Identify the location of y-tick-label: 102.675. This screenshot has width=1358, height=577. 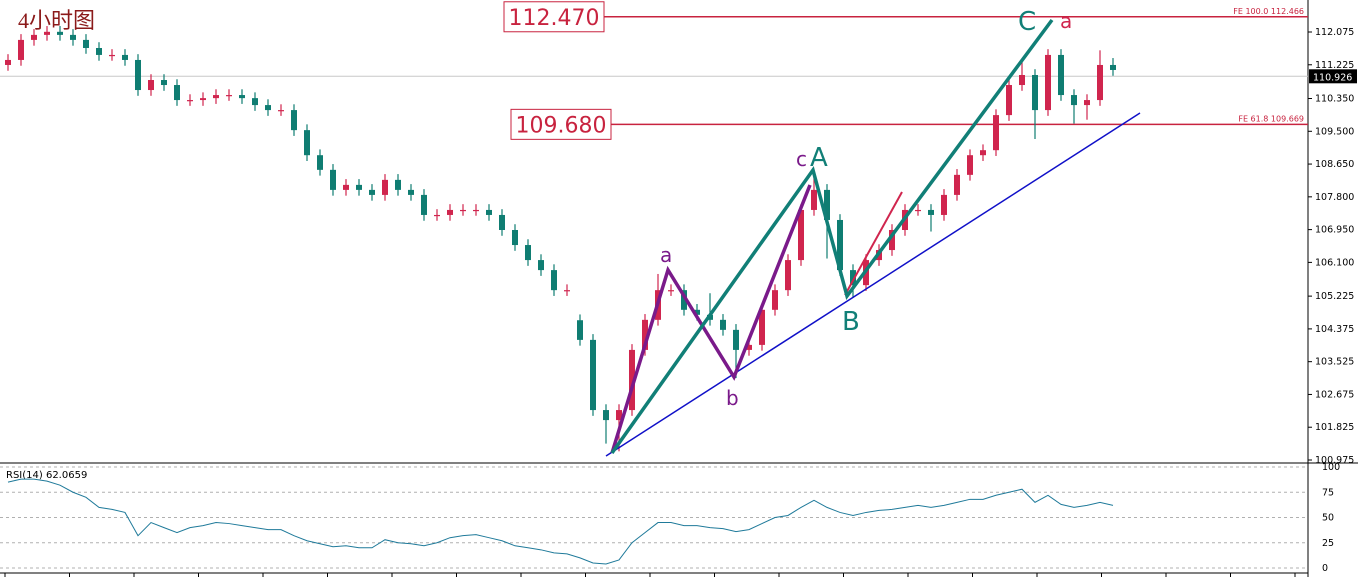
(1334, 394).